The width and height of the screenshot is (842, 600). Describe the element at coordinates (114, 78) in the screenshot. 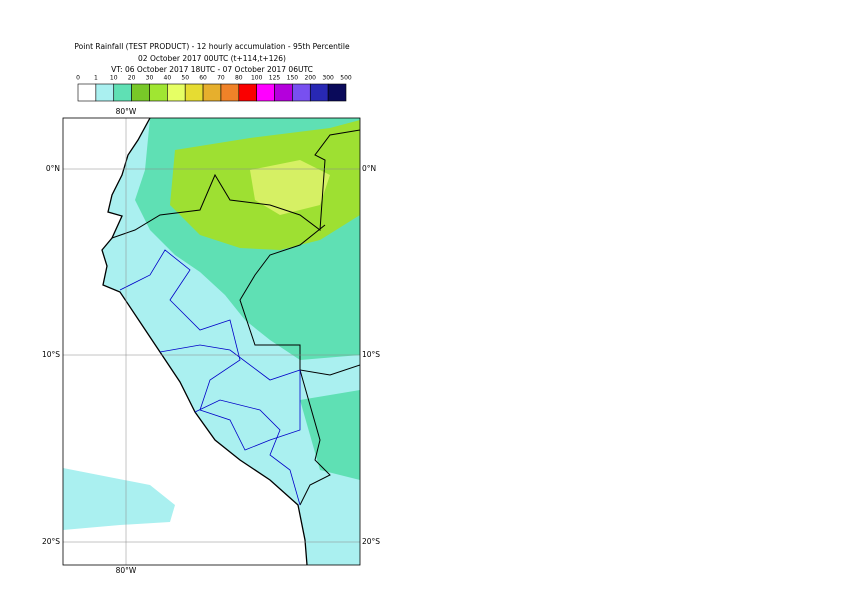

I see `legend-label: 10` at that location.